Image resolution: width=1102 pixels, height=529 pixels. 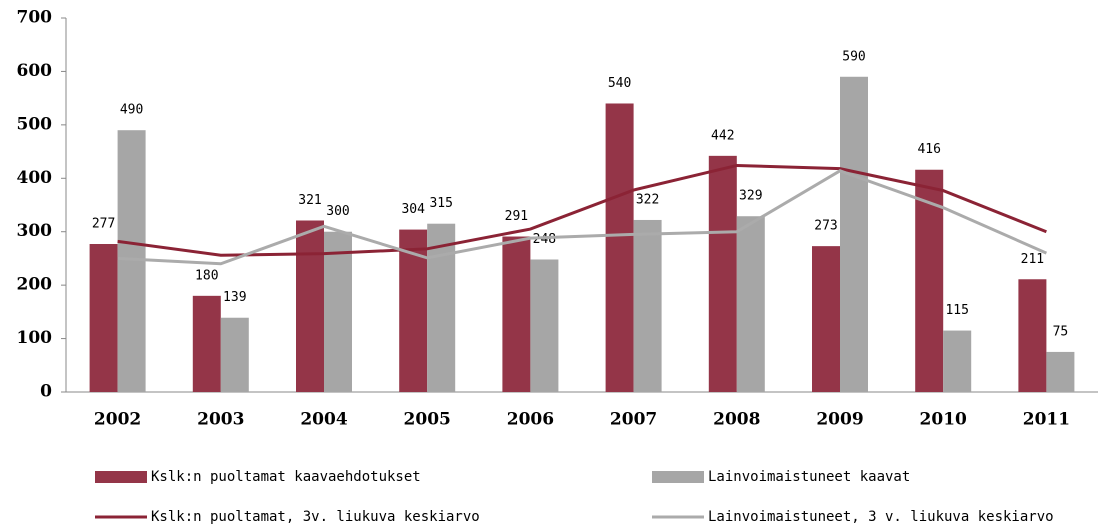 I want to click on y-tick-label: 0, so click(x=46, y=392).